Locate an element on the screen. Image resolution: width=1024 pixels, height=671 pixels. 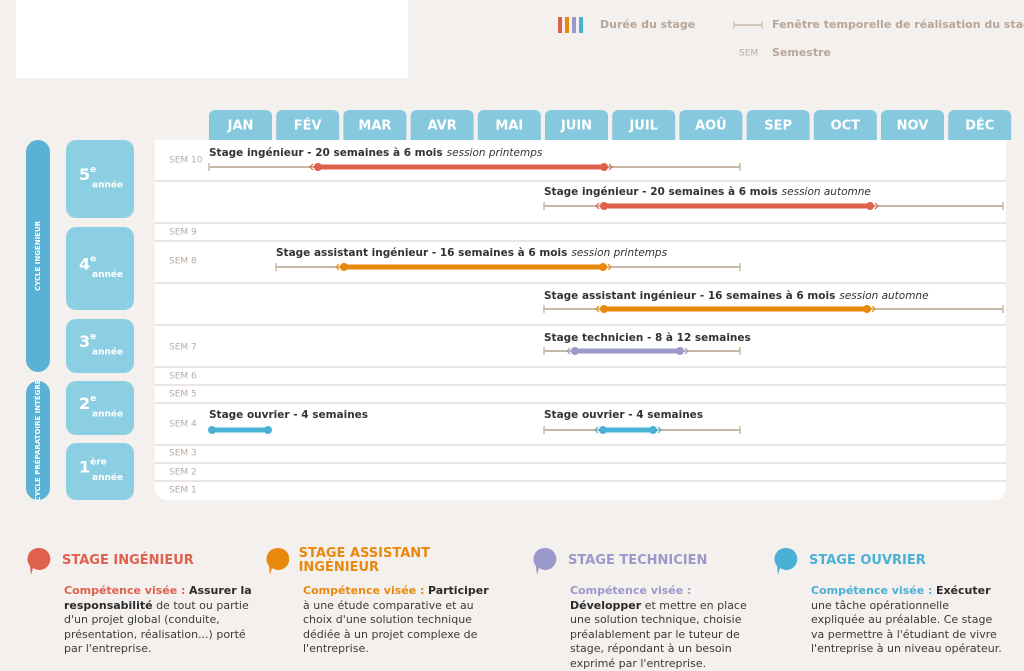
cycle-bar is located at coordinates (38, 256).